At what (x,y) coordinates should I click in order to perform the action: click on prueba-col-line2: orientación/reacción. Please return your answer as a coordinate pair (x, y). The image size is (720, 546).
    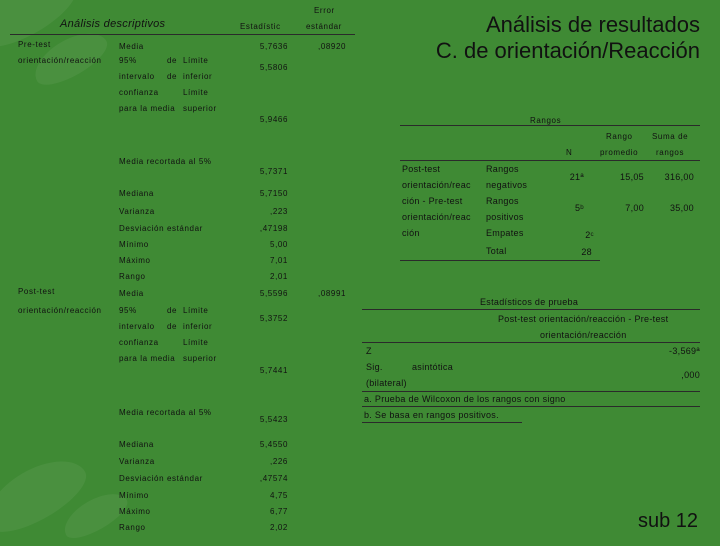
    Looking at the image, I should click on (583, 335).